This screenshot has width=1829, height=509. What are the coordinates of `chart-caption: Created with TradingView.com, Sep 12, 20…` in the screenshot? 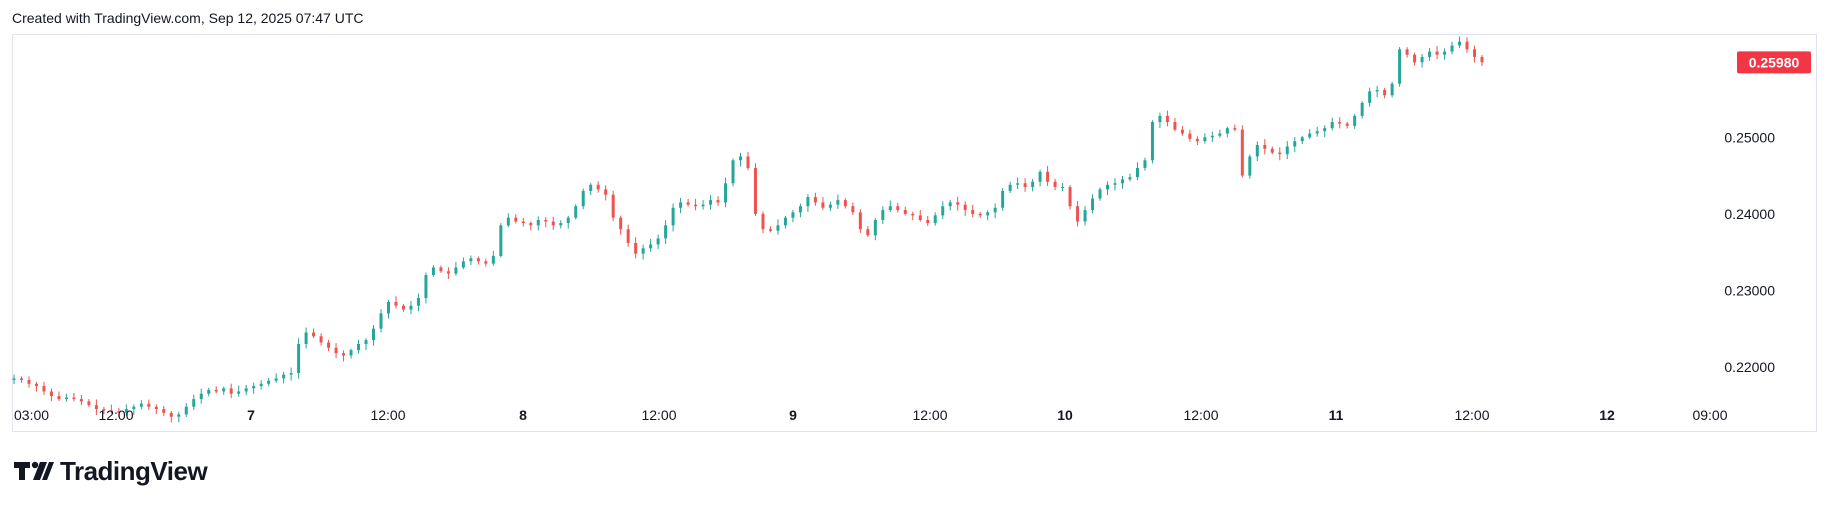 It's located at (188, 18).